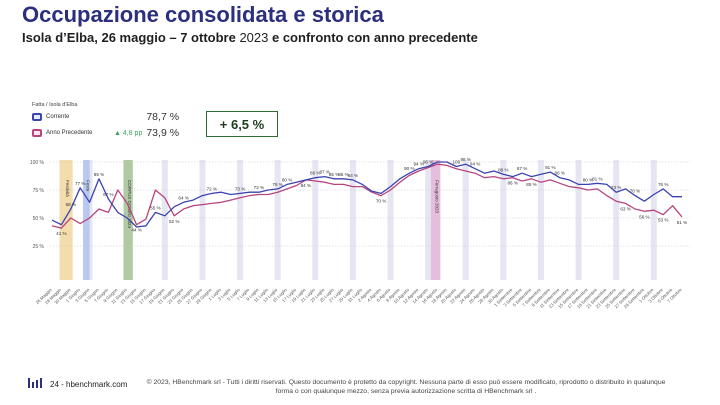 The height and width of the screenshot is (405, 720). What do you see at coordinates (87, 186) in the screenshot?
I see `holiday-band-label: Festa` at bounding box center [87, 186].